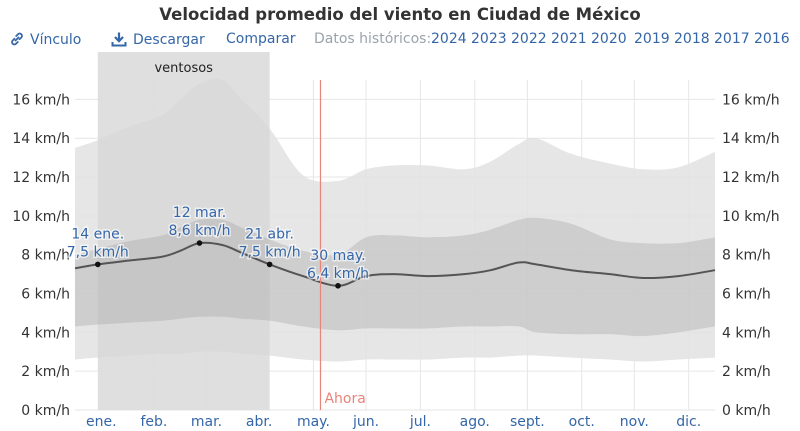 Image resolution: width=800 pixels, height=431 pixels. Describe the element at coordinates (338, 274) in the screenshot. I see `annotation-value-label: 6,4 km/h` at that location.